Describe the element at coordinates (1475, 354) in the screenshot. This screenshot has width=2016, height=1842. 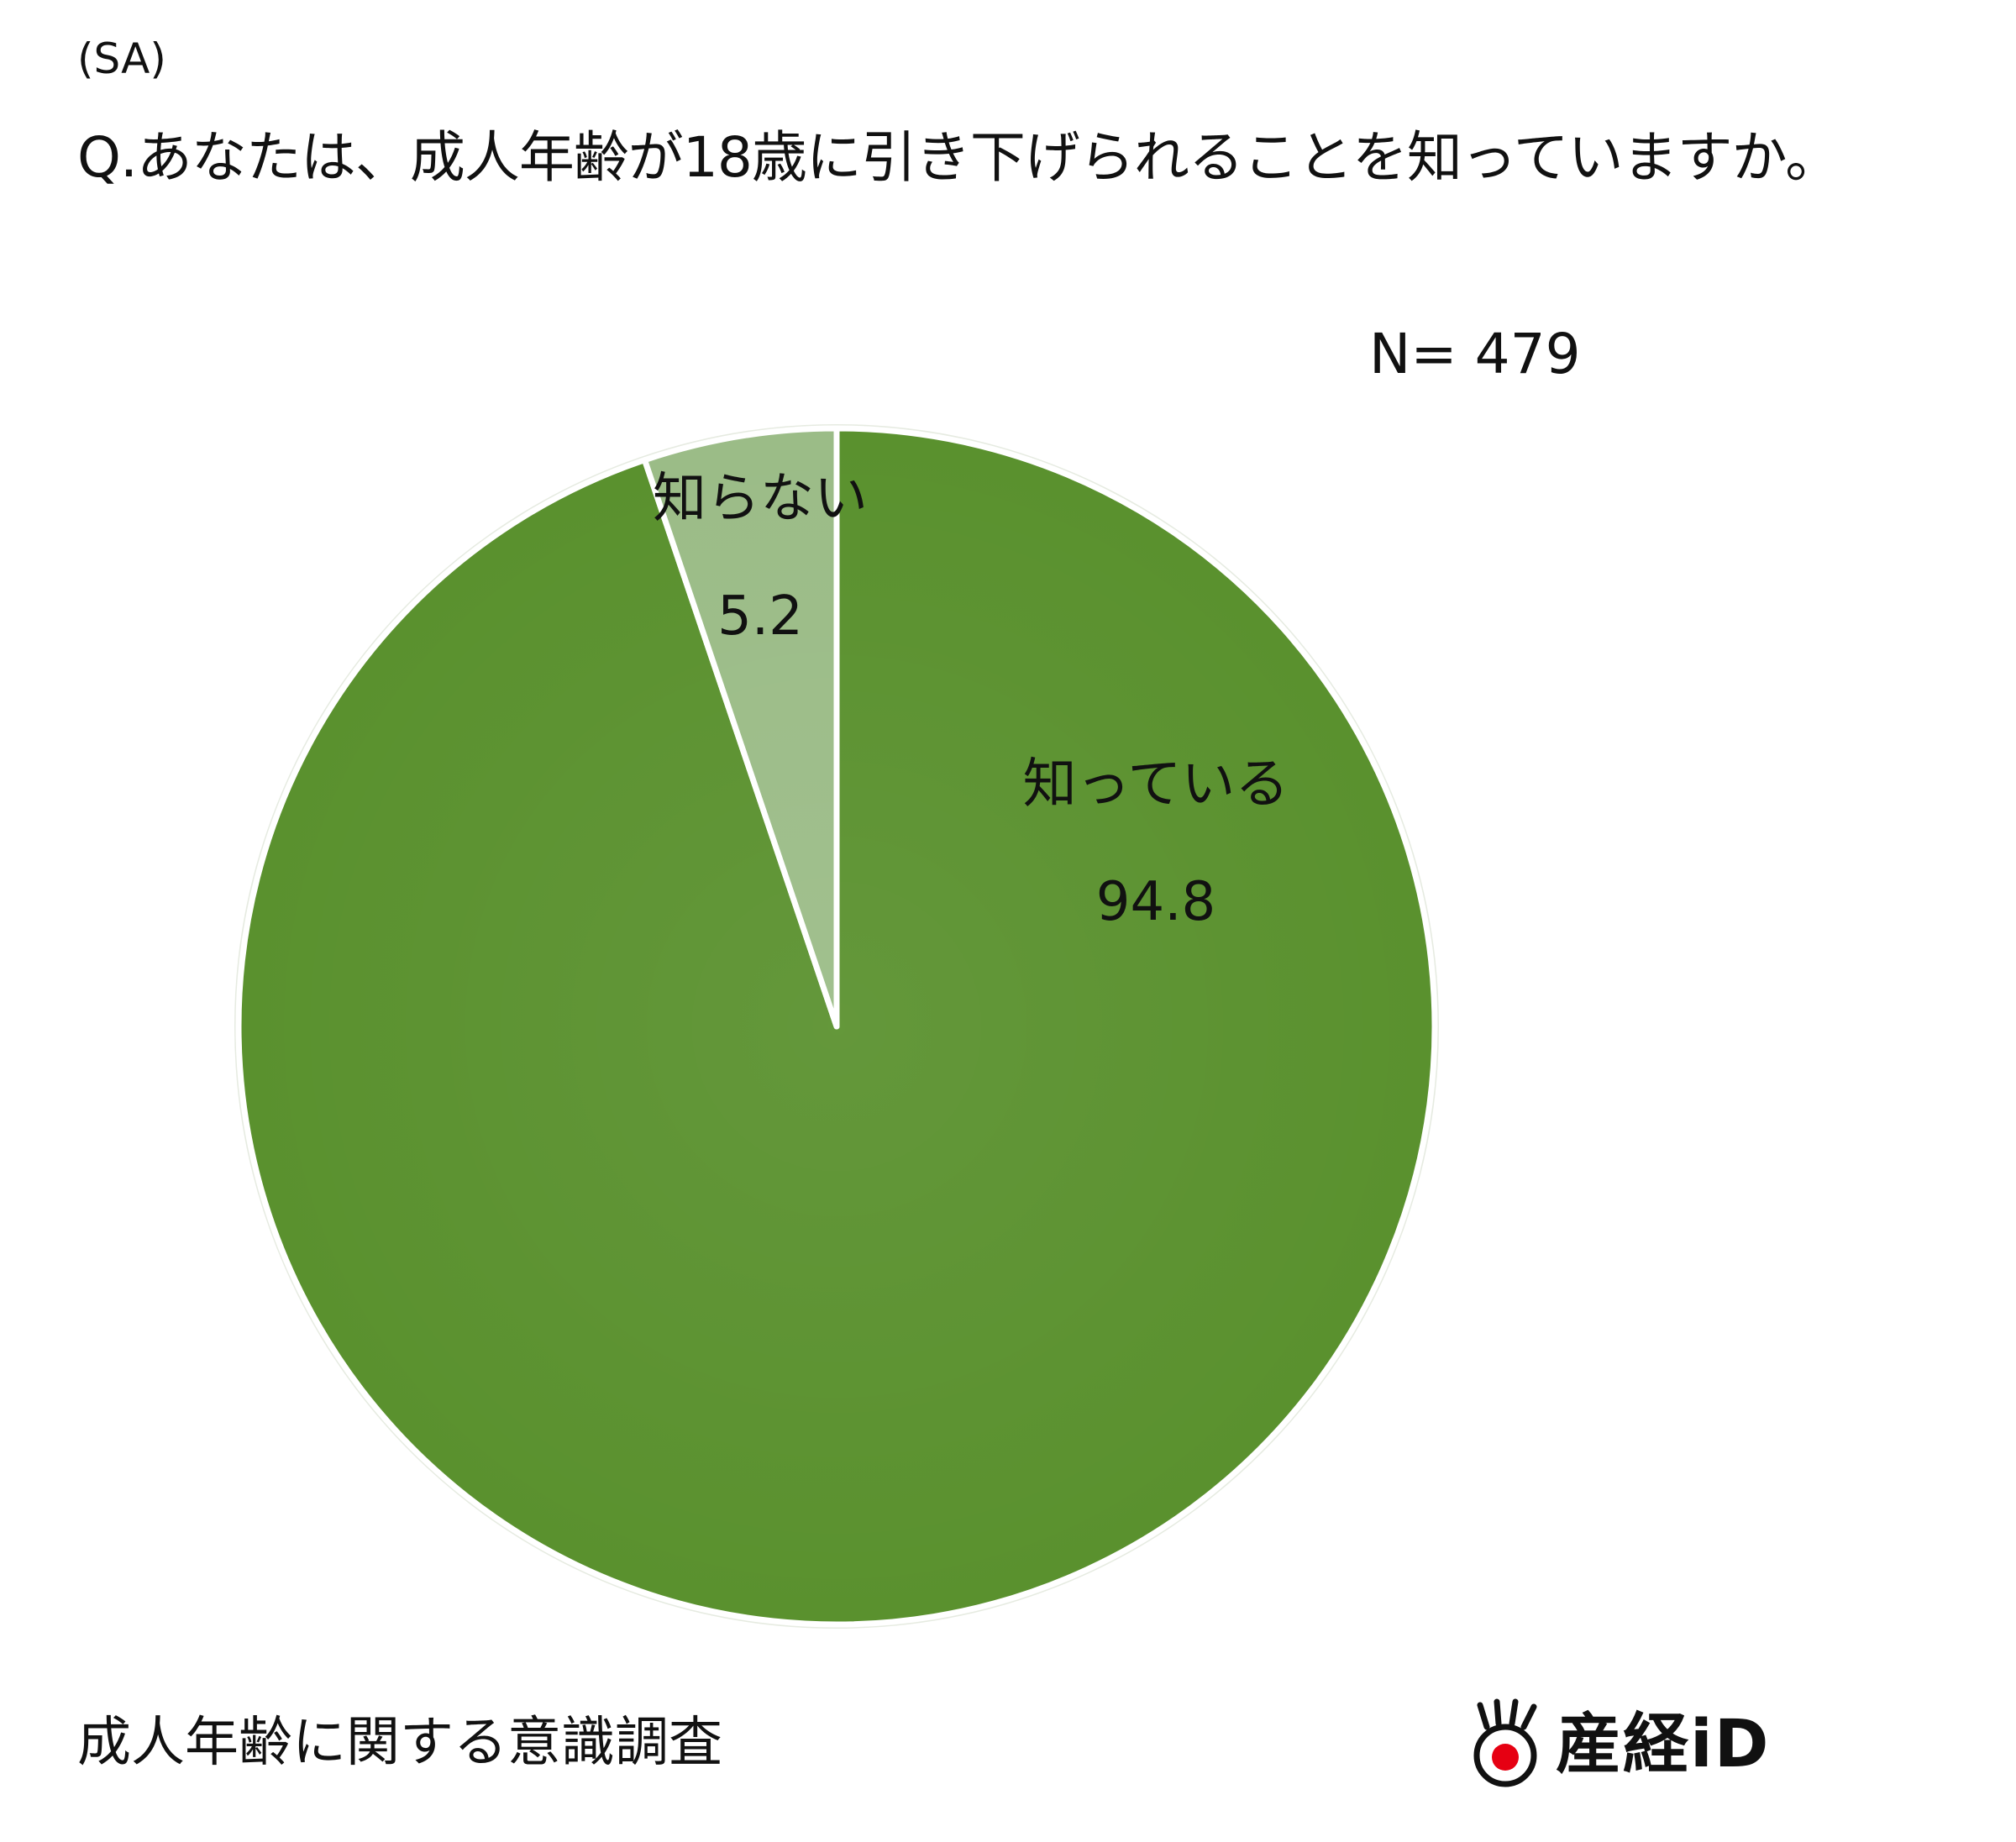
I see `sample-size-label: N= 479` at that location.